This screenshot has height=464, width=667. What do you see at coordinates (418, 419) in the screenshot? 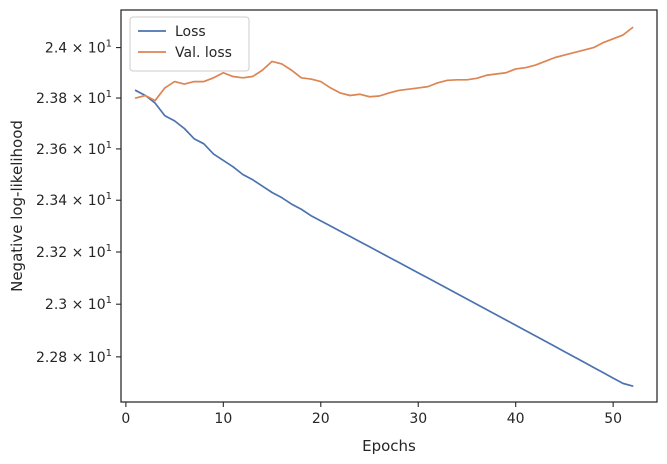
I see `x-tick-label: 30` at bounding box center [418, 419].